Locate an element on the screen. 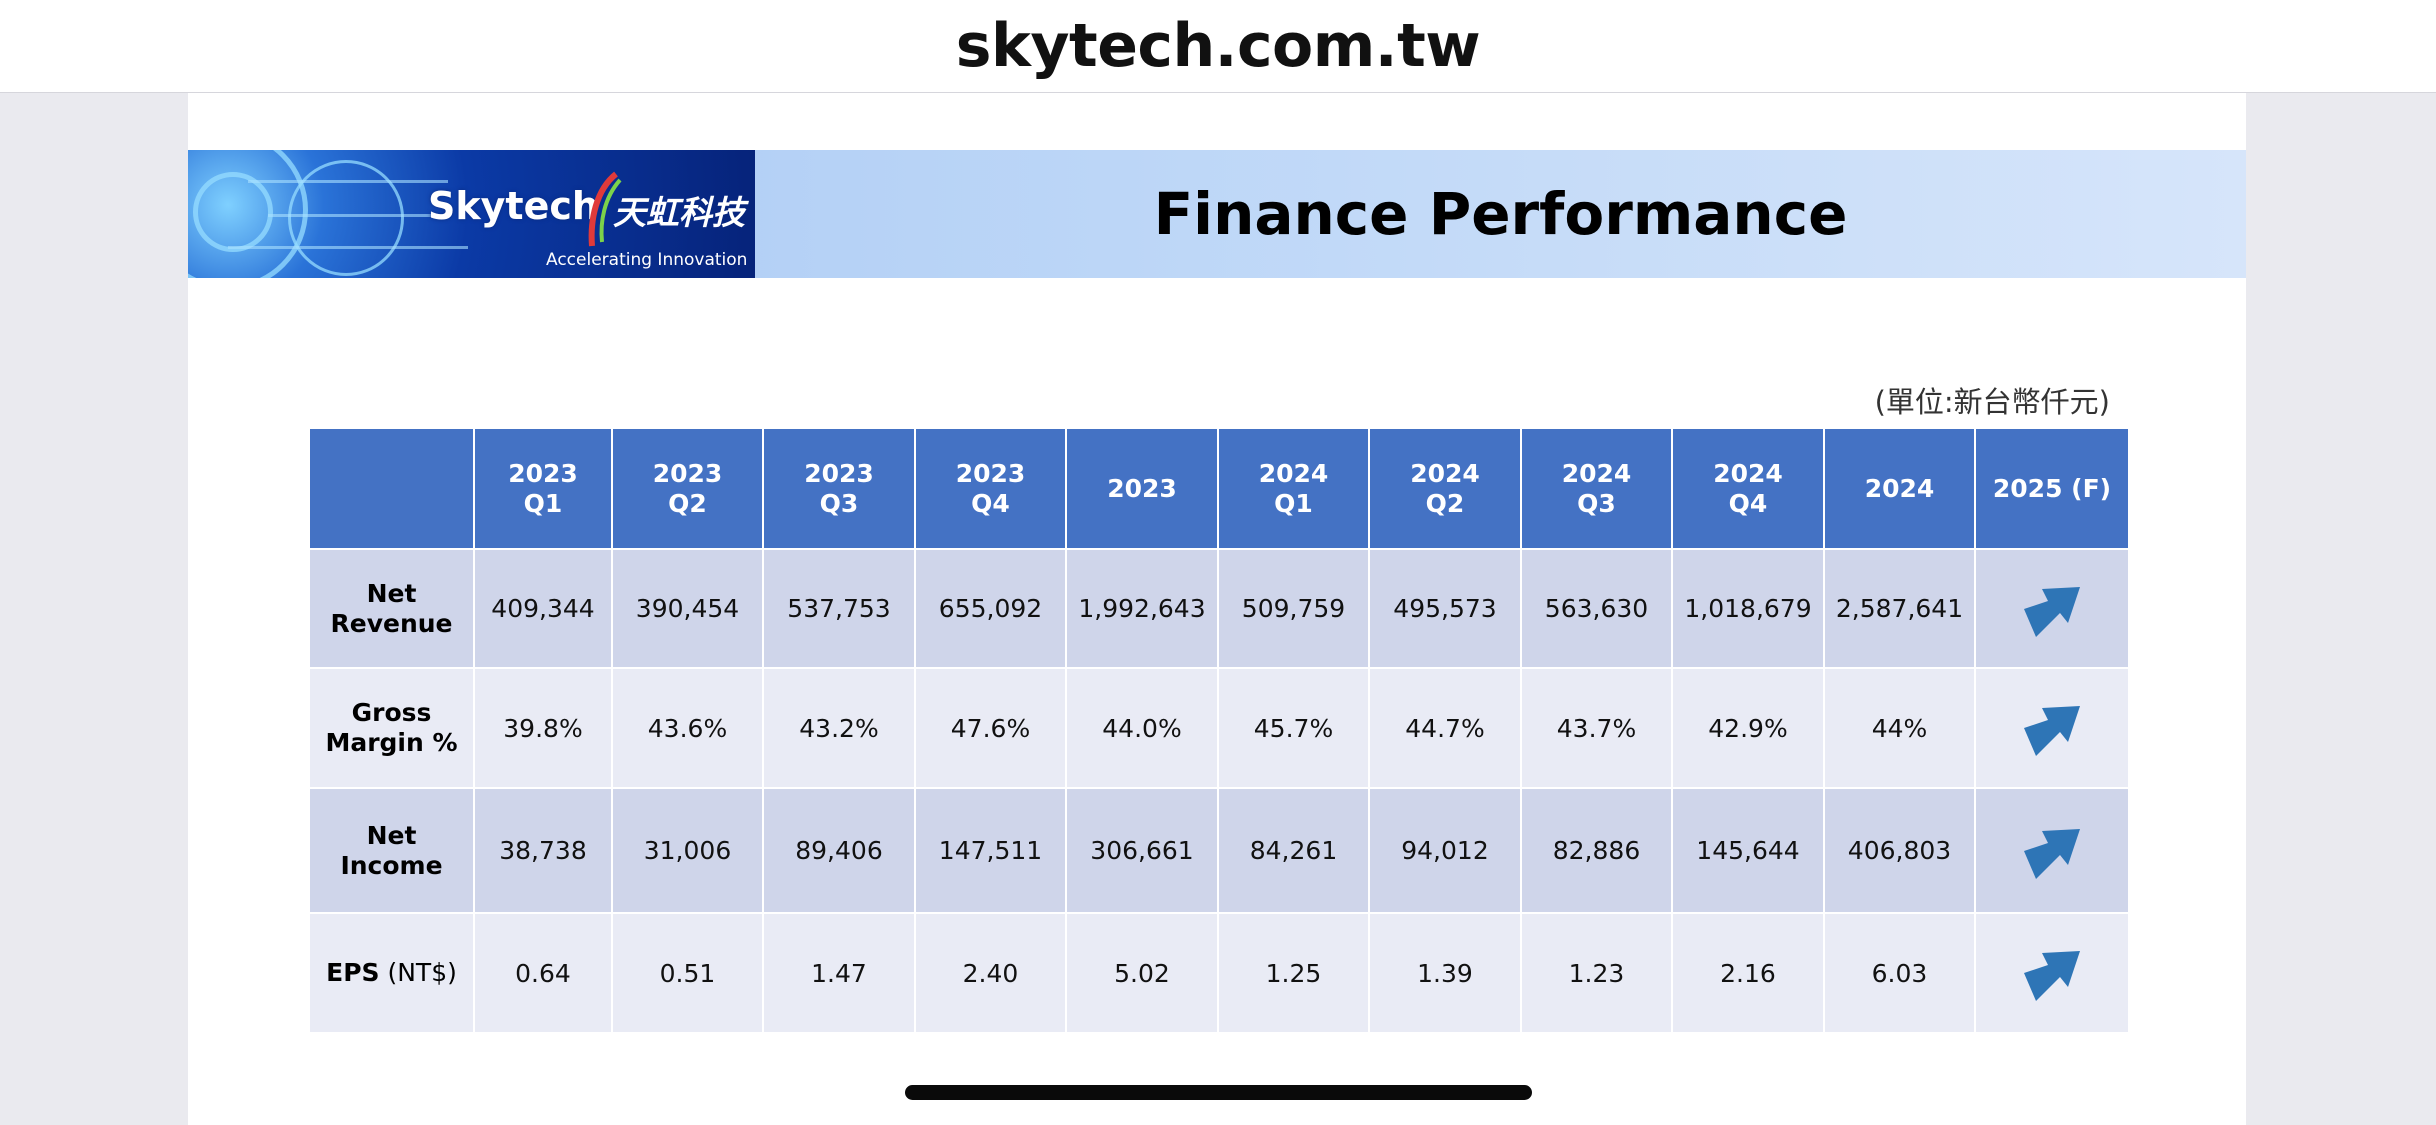 Image resolution: width=2436 pixels, height=1125 pixels. table-cell: 43.6% is located at coordinates (687, 728).